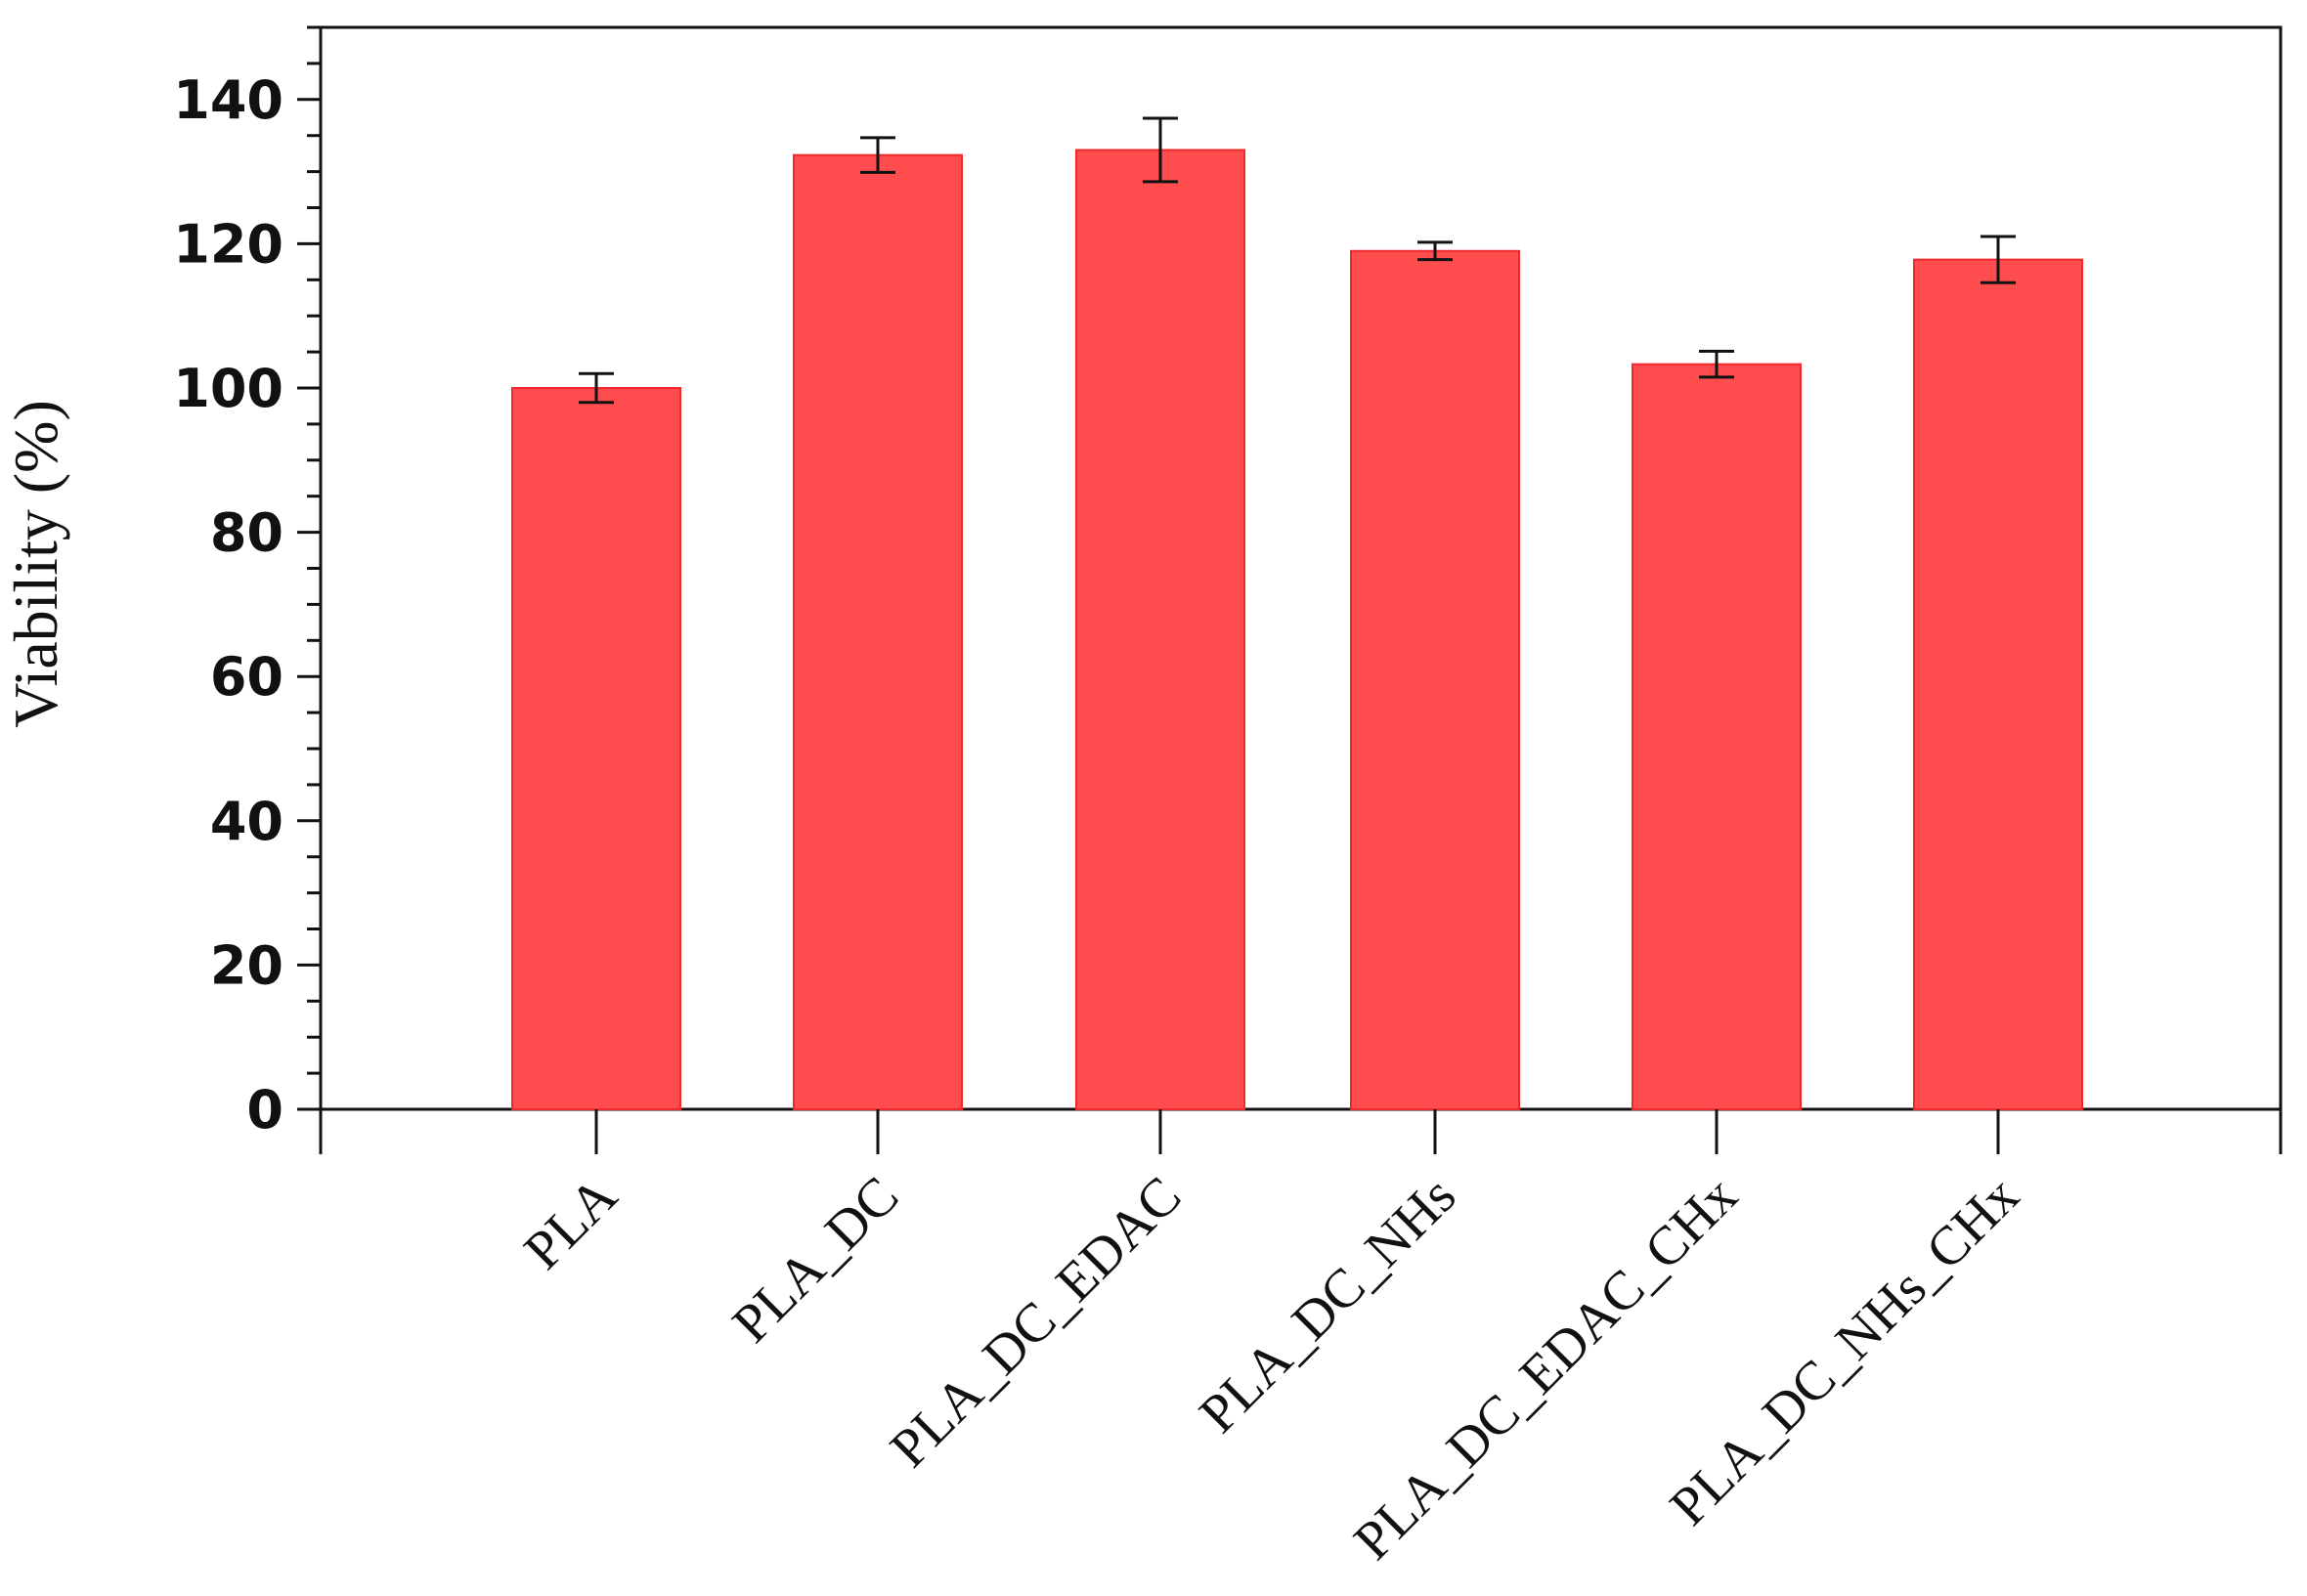 Image resolution: width=2307 pixels, height=1596 pixels. I want to click on y-axis-title: Viability (%), so click(35, 564).